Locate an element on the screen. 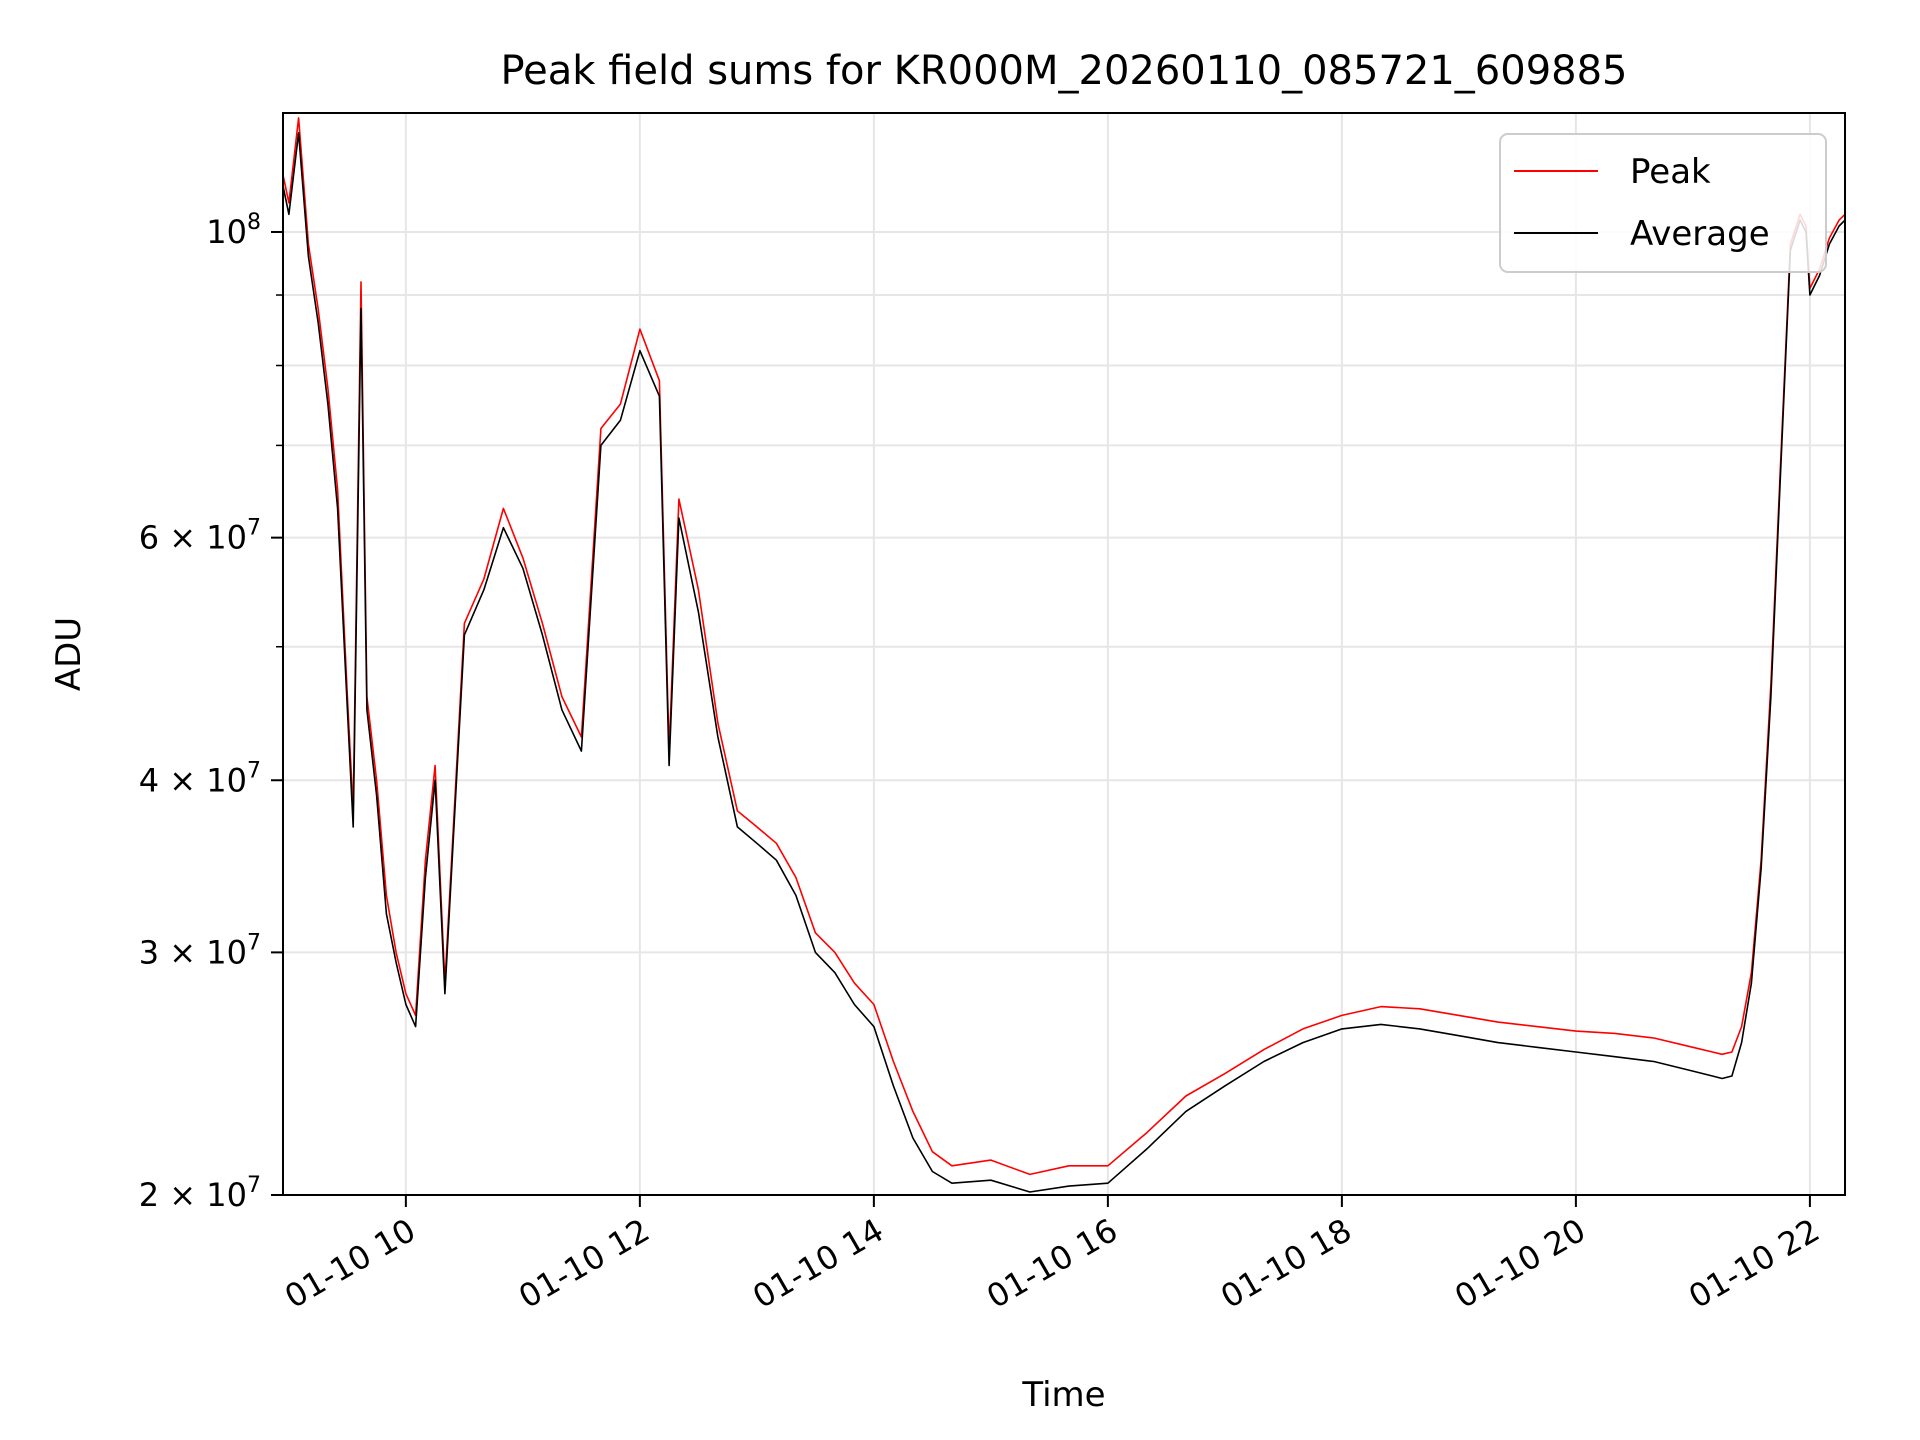  x-axis-label: Time is located at coordinates (1063, 1395).